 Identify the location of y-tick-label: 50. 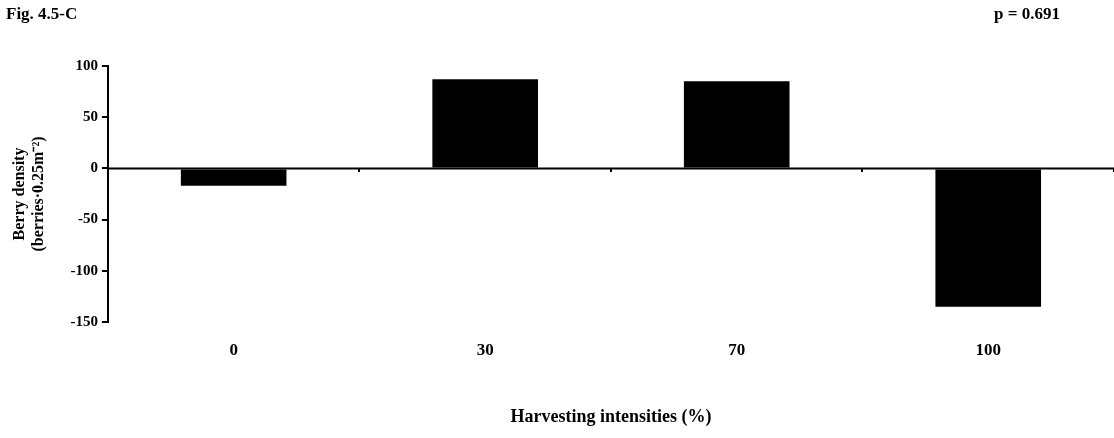
(90, 116).